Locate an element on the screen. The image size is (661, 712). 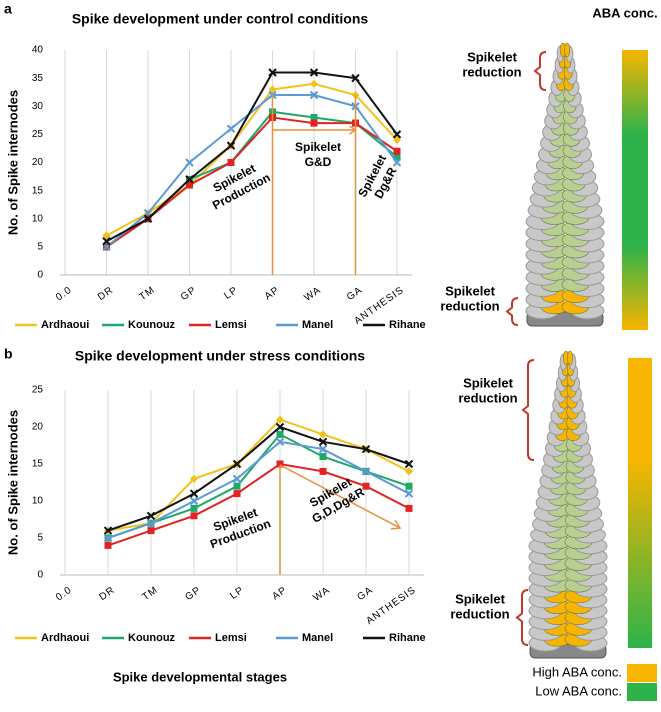
x-tick-label: WA is located at coordinates (321, 594).